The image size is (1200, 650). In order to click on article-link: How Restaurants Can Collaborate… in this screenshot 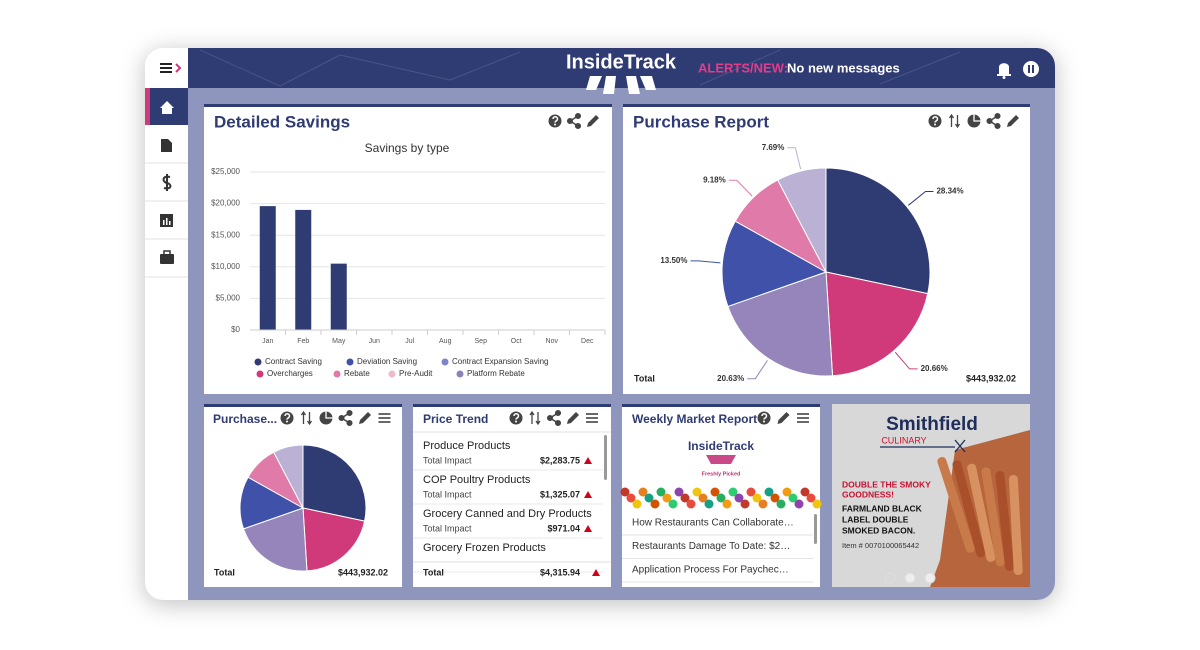, I will do `click(713, 523)`.